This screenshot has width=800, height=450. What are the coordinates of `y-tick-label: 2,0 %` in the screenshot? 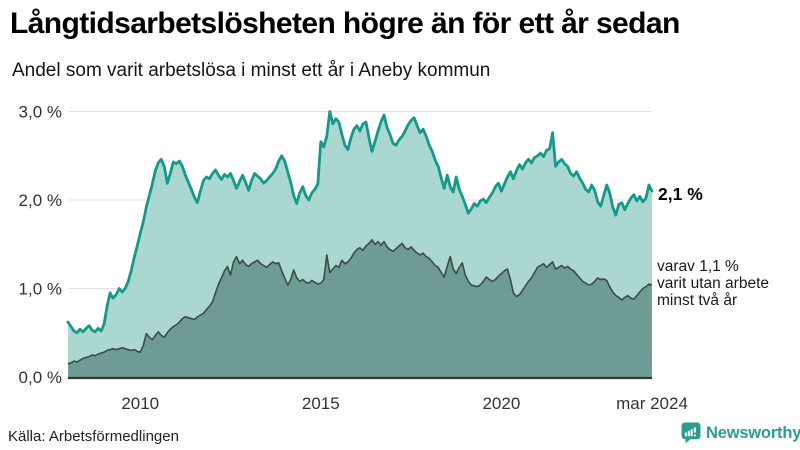 It's located at (40, 200).